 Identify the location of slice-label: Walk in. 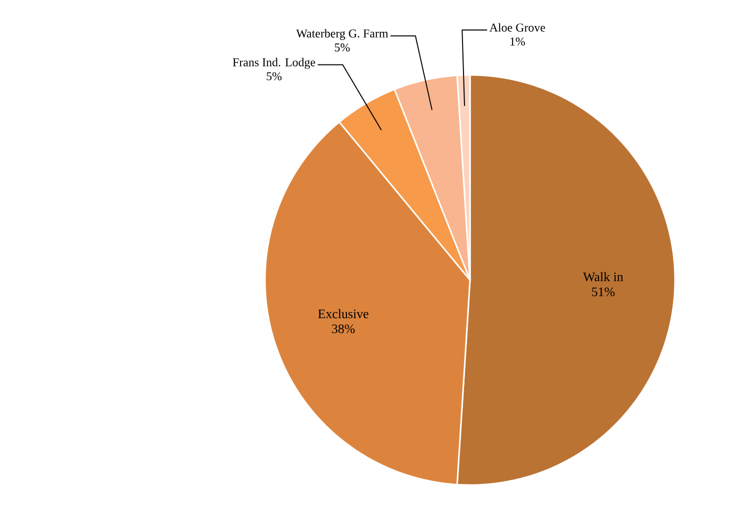
(603, 277).